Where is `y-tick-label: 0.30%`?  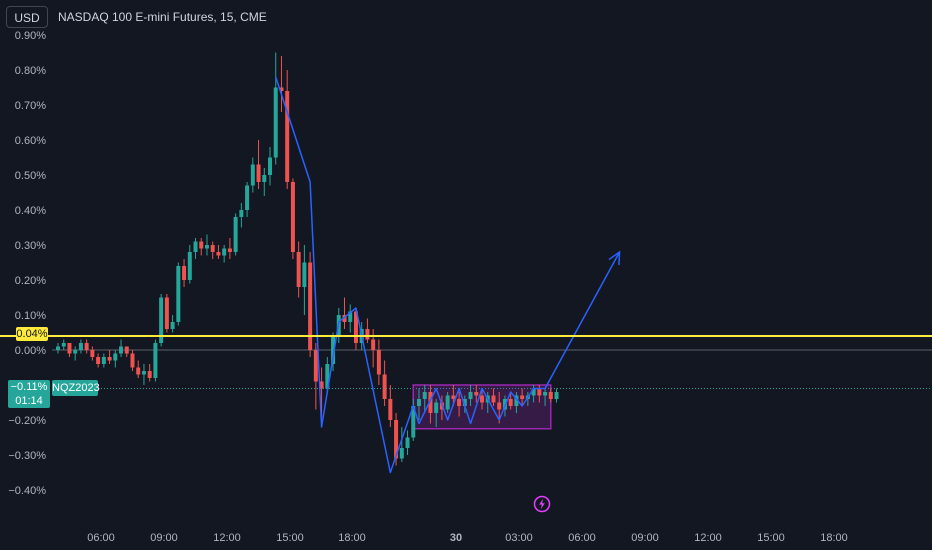 y-tick-label: 0.30% is located at coordinates (30, 246).